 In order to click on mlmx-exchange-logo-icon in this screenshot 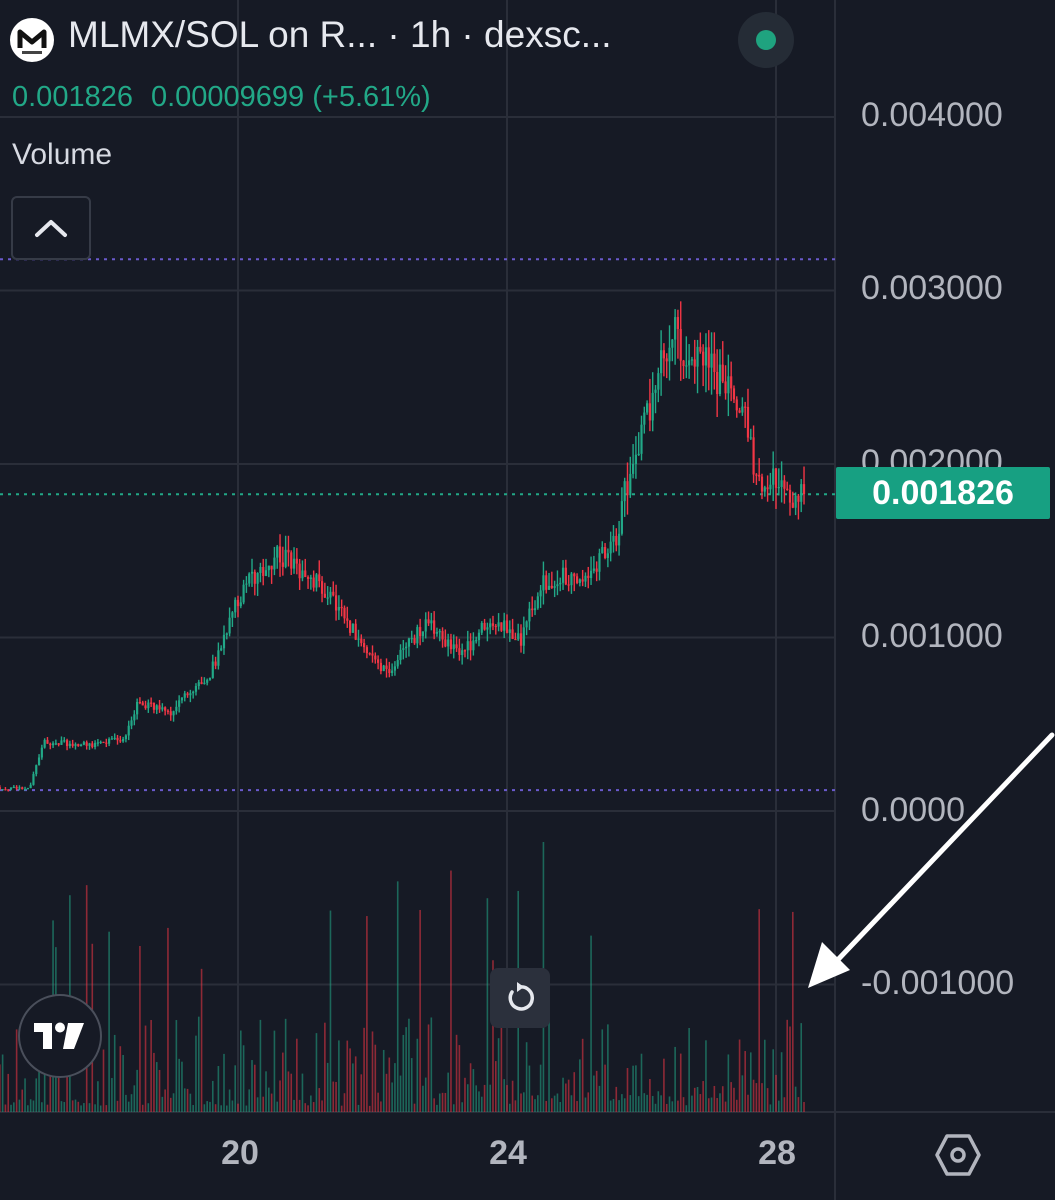, I will do `click(32, 40)`.